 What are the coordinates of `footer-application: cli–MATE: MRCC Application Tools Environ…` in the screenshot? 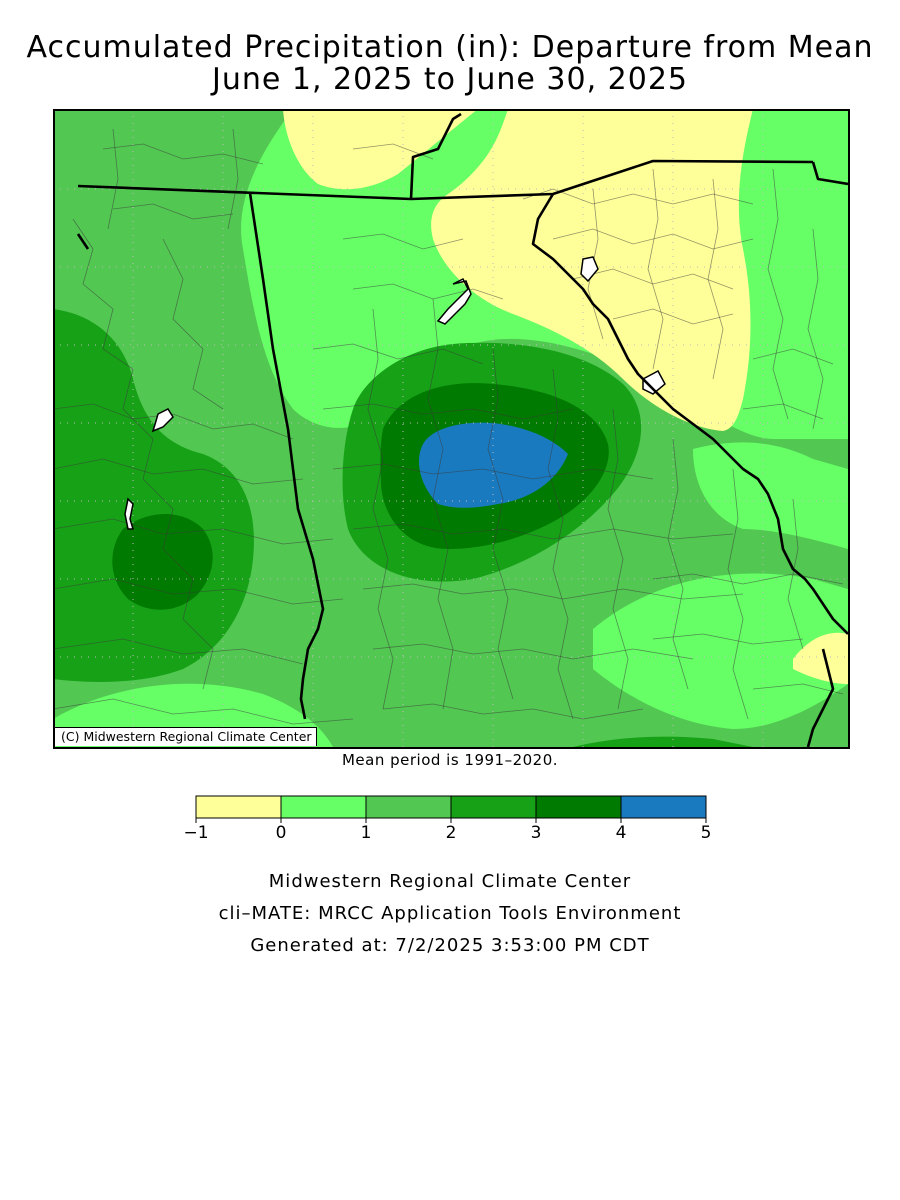 It's located at (450, 913).